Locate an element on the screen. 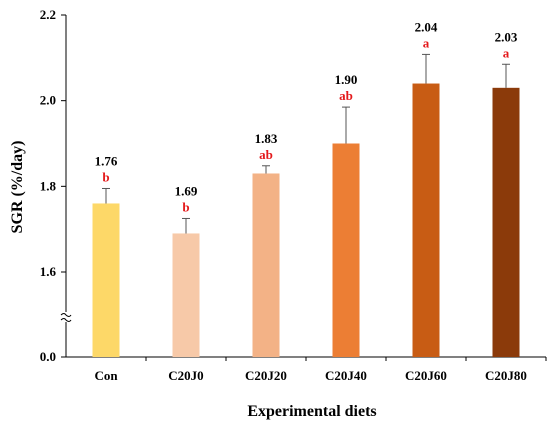 The width and height of the screenshot is (550, 425). y-tick-label: 2.0 is located at coordinates (48, 100).